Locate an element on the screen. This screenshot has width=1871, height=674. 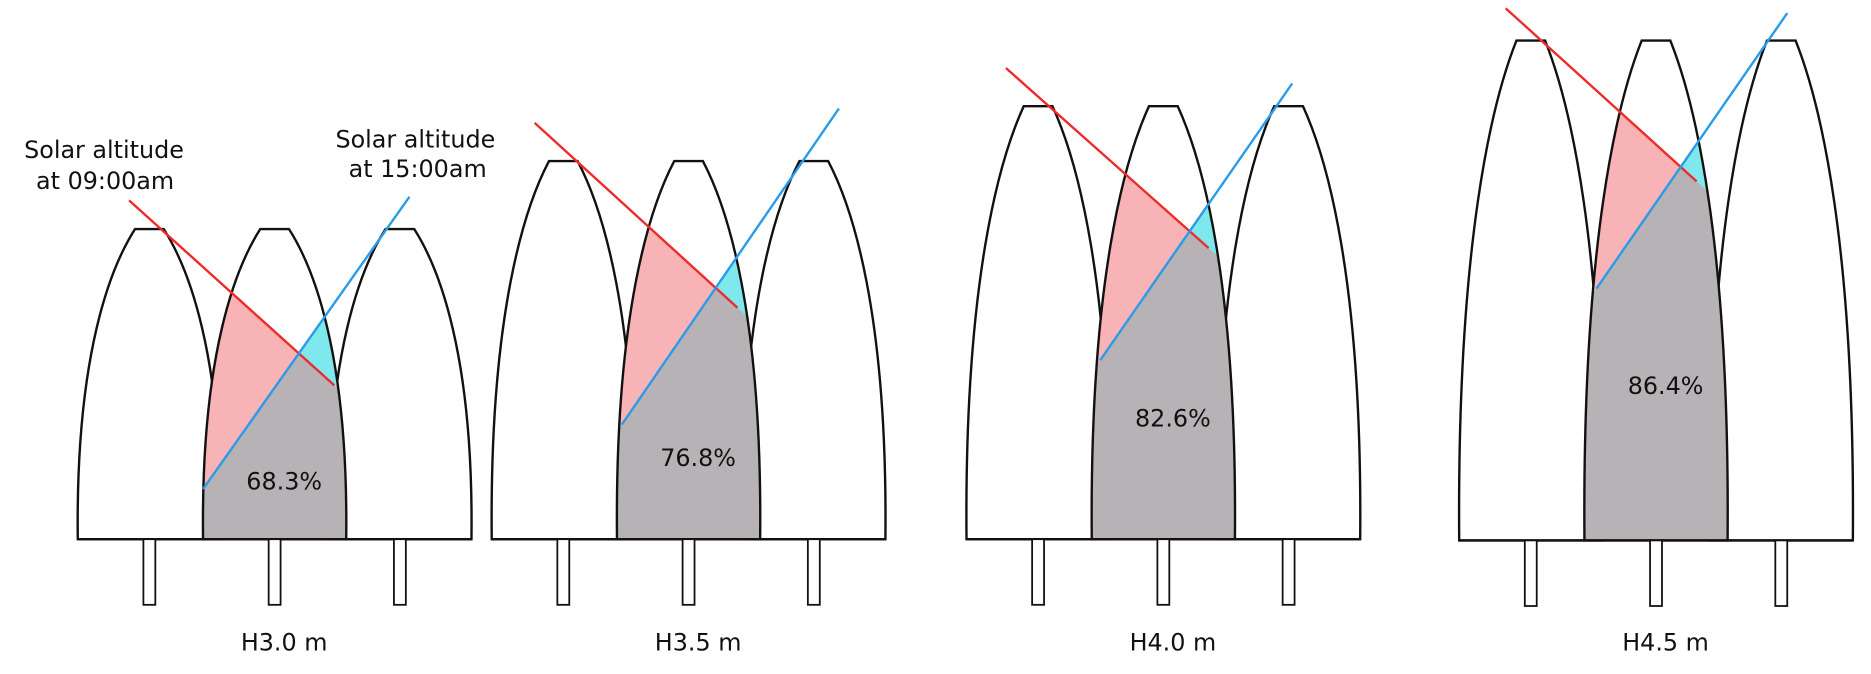
annotation-text: at 09:00am is located at coordinates (105, 181).